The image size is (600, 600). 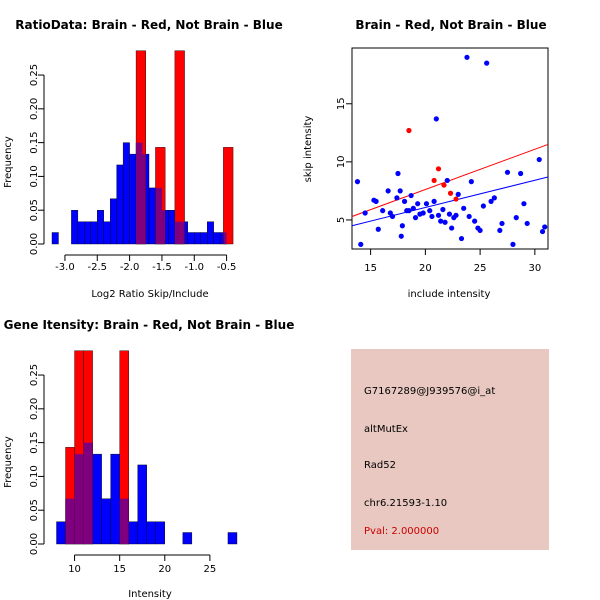 I want to click on gene-y-tick-label-2: 0.10, so click(x=34, y=476).